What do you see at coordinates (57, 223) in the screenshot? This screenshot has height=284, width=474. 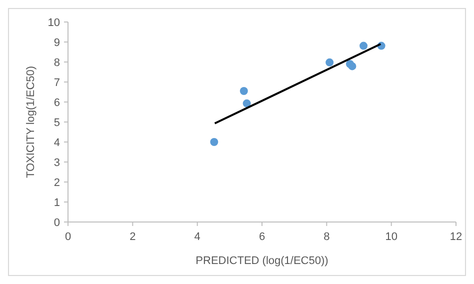 I see `y-tick-label: 0` at bounding box center [57, 223].